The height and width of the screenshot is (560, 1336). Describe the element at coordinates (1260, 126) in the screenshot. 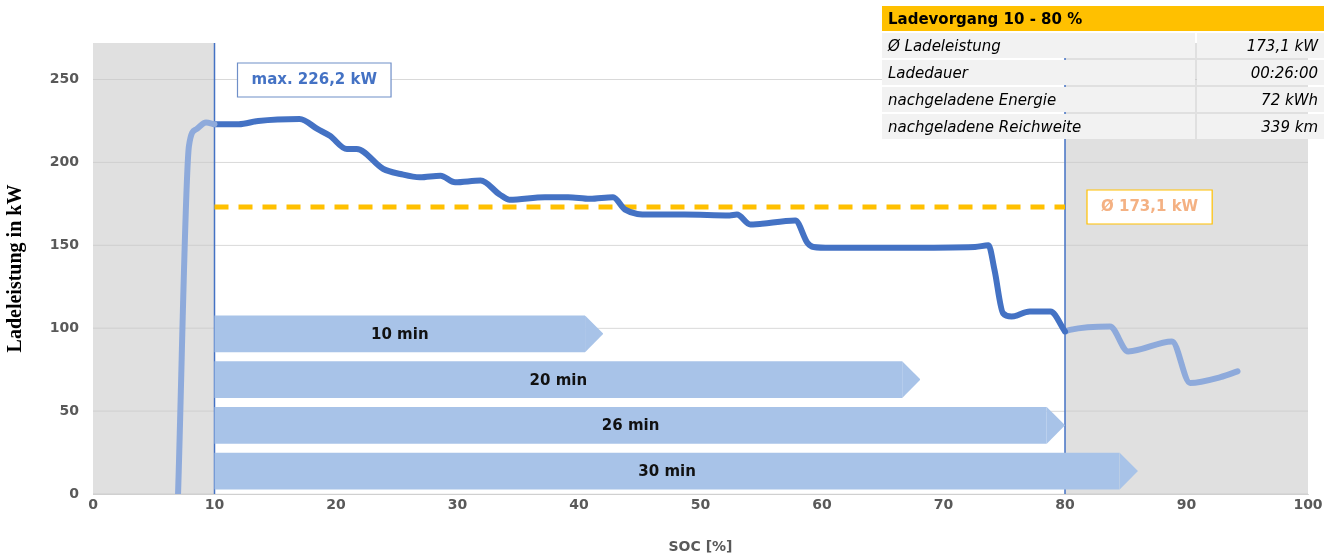

I see `annotation: 339 km` at that location.